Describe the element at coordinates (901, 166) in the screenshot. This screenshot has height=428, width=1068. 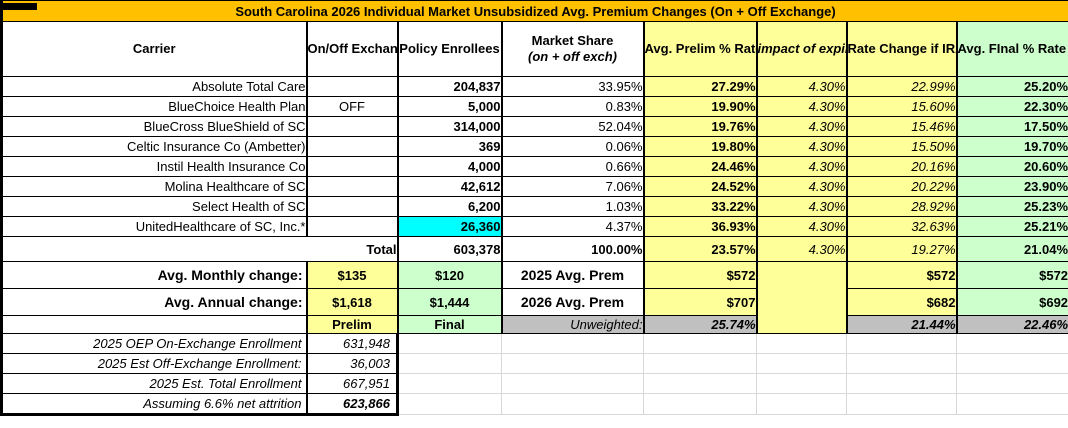
I see `extended-rate-cell: 20.16%` at that location.